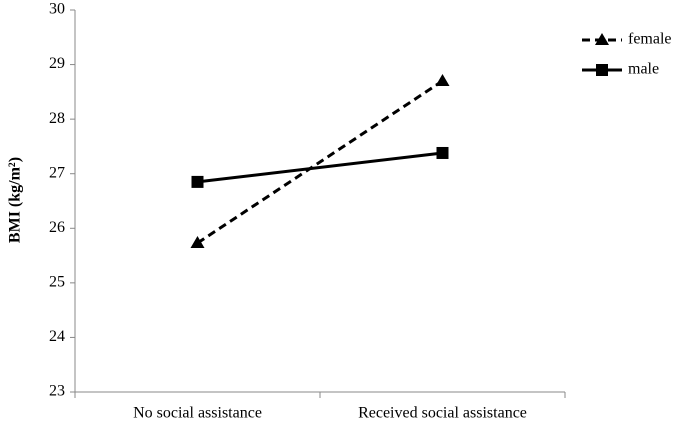 Image resolution: width=685 pixels, height=425 pixels. Describe the element at coordinates (57, 282) in the screenshot. I see `y-tick-label: 25` at that location.